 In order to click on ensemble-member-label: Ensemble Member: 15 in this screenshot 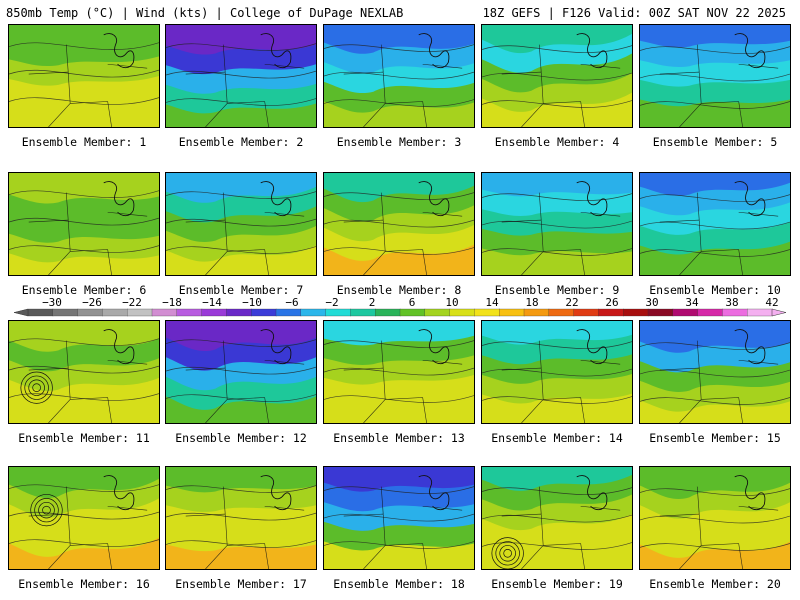, I will do `click(715, 438)`.